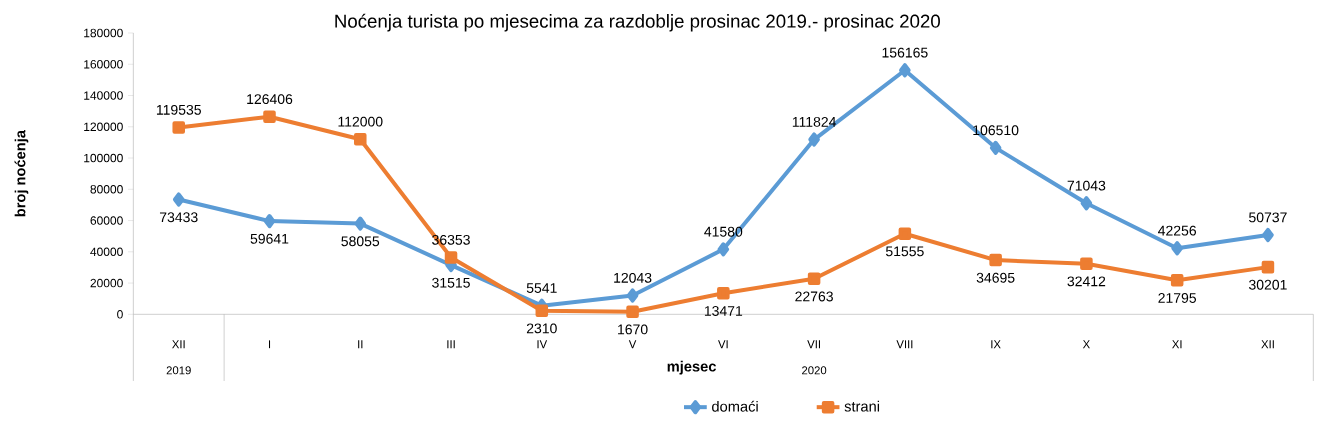  Describe the element at coordinates (1086, 344) in the screenshot. I see `x-tick-label: X` at that location.